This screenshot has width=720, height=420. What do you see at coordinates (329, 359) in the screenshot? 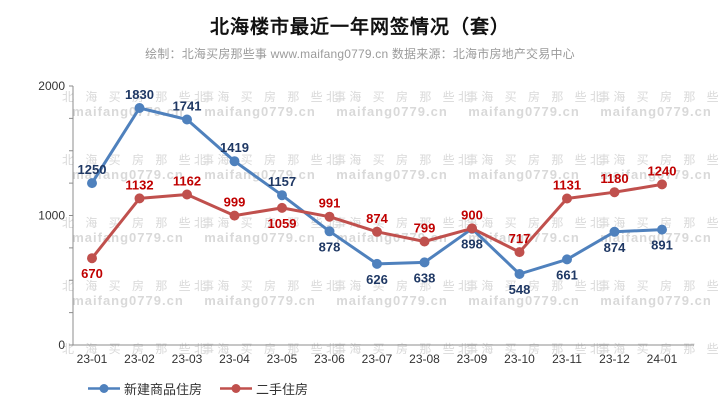
I see `x-axis-label: 23-06` at bounding box center [329, 359].